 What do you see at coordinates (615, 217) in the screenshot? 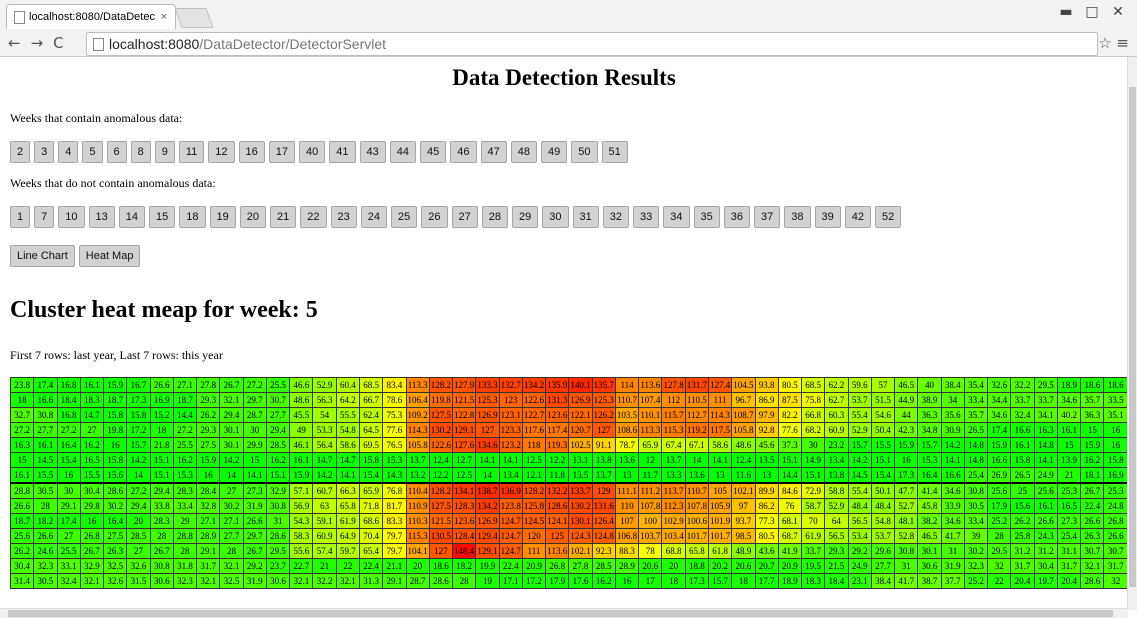
I see `week-button: 32` at bounding box center [615, 217].